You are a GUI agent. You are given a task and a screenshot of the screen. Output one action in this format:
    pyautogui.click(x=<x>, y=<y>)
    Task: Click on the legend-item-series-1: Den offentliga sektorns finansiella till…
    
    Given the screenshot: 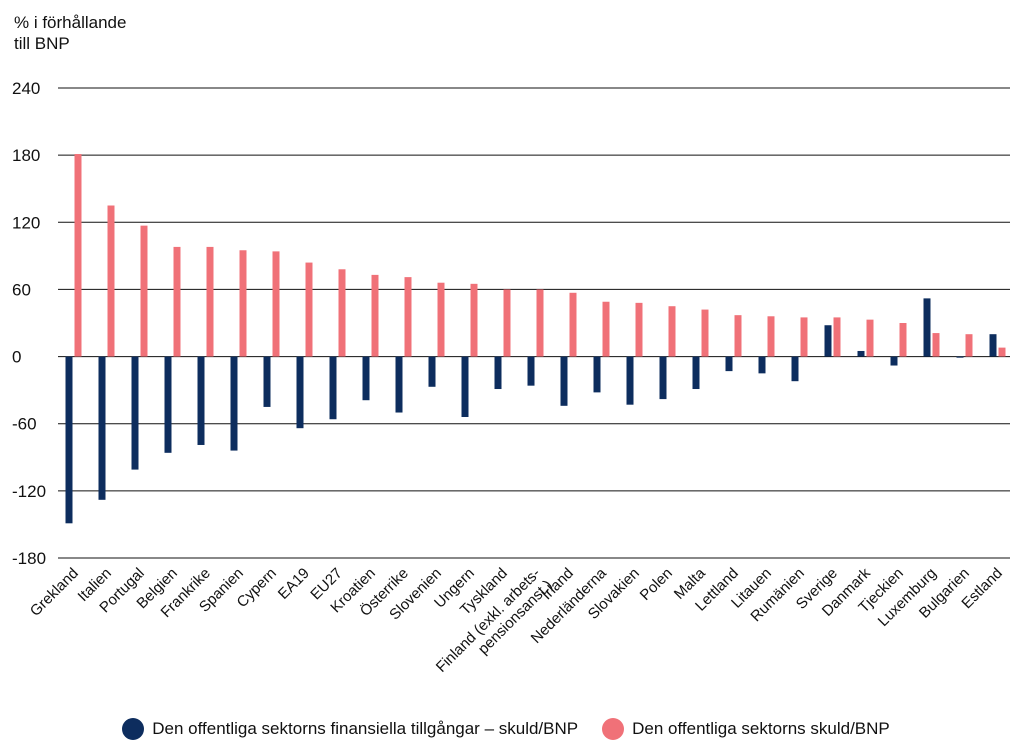 What is the action you would take?
    pyautogui.click(x=350, y=729)
    